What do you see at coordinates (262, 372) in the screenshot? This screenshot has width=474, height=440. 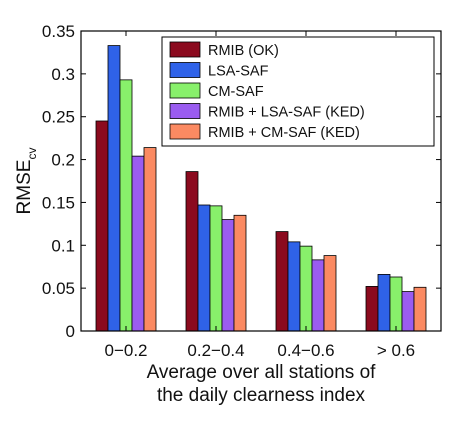 I see `x-axis-label-line1: Average over all stations of` at bounding box center [262, 372].